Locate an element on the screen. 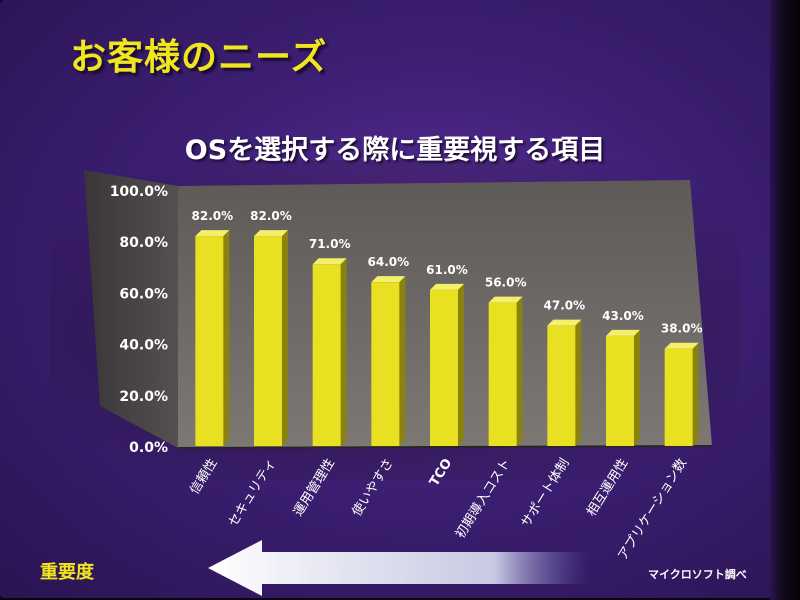  importance-label: 重要度 is located at coordinates (67, 572).